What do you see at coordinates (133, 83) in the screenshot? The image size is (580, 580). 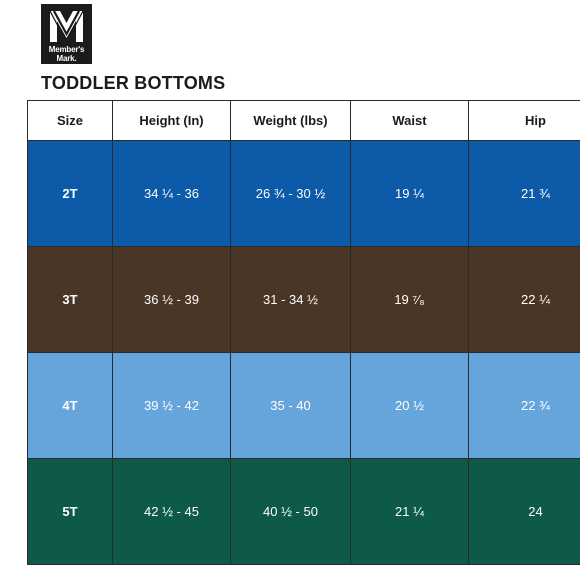 I see `page-title: TODDLER BOTTOMS` at bounding box center [133, 83].